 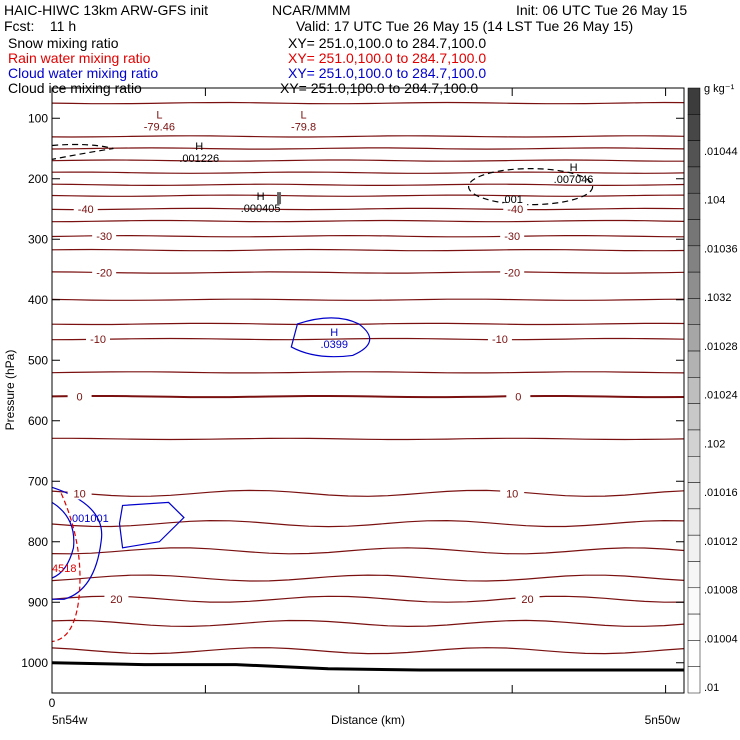 I want to click on extremum-value: .0399, so click(x=334, y=345).